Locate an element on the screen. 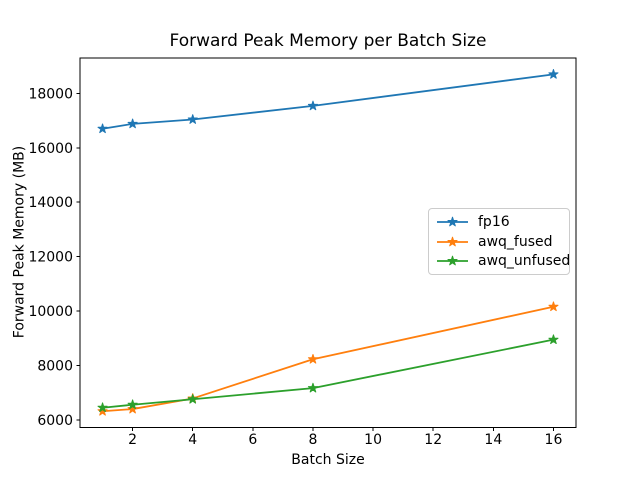 The image size is (640, 480). y-tick-label: 18000 is located at coordinates (50, 94).